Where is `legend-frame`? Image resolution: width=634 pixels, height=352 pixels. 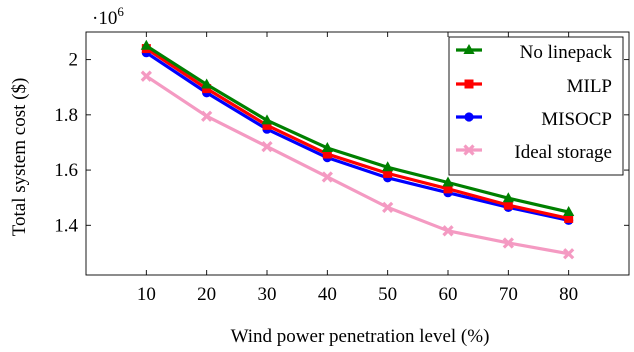
legend-frame is located at coordinates (536, 106).